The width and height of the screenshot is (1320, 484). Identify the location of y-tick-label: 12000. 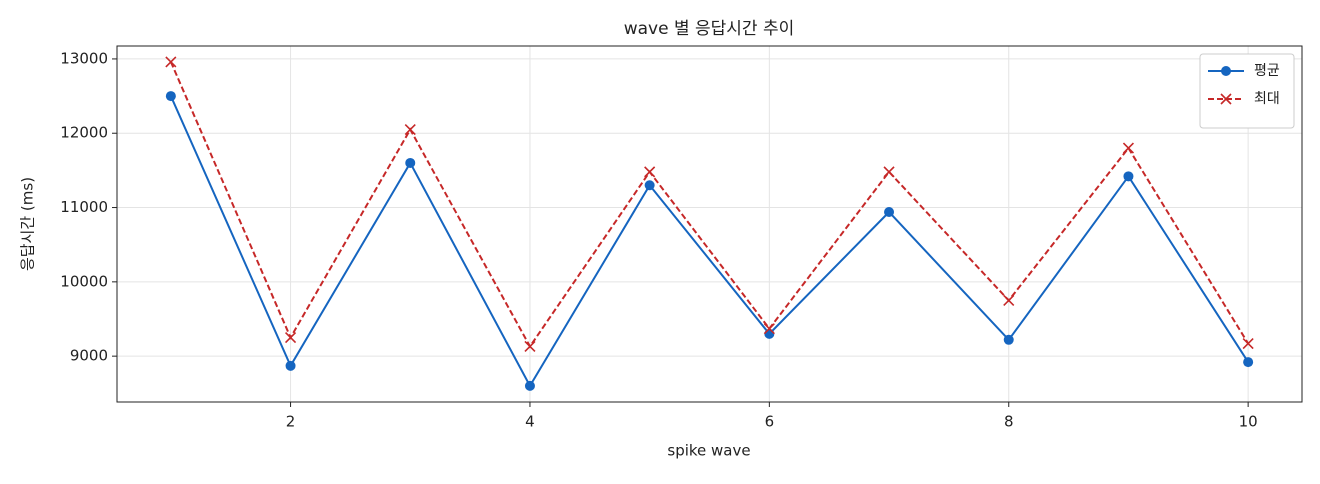
(84, 133).